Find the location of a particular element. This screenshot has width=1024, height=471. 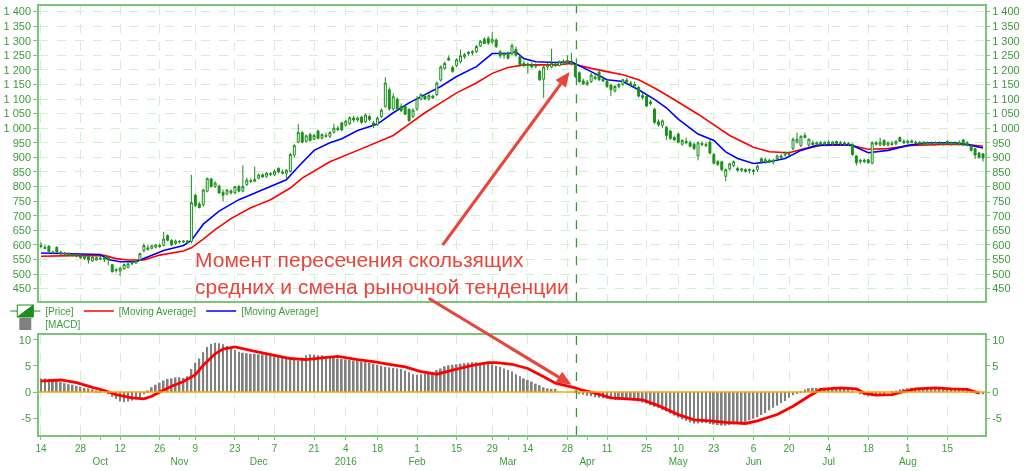

annotation: Момент пересечения скользящих средних и смена рыночной тенденции is located at coordinates (382, 273).